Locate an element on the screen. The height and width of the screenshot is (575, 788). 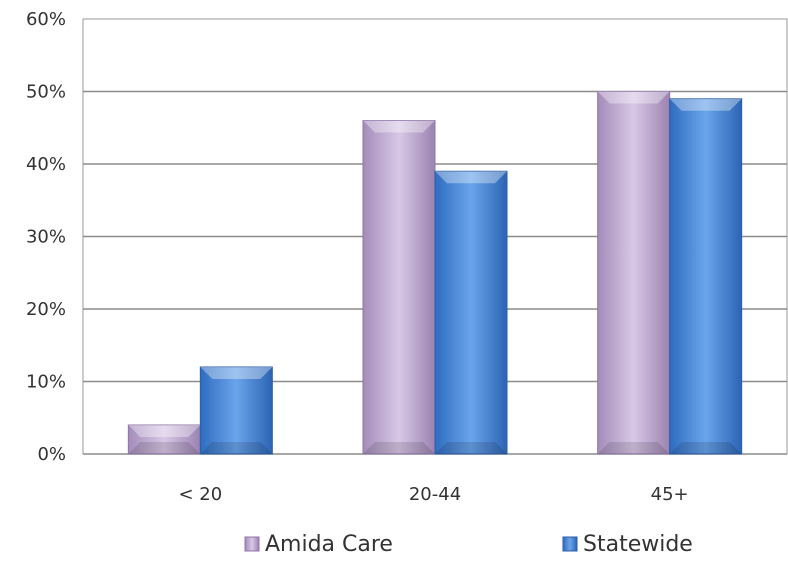
y-tick-label: 20% is located at coordinates (46, 309).